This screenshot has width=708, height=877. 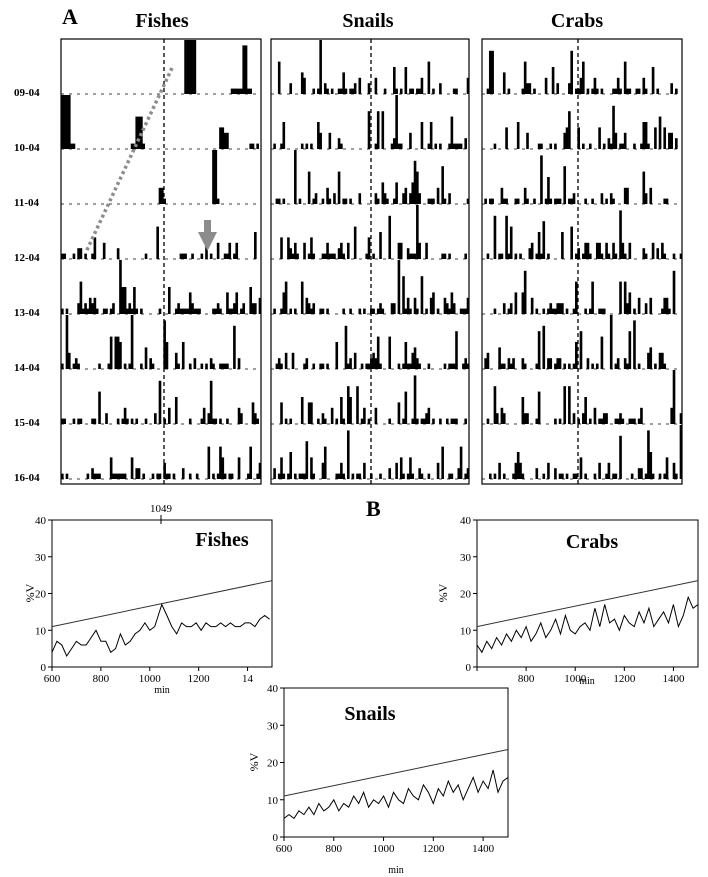 What do you see at coordinates (370, 261) in the screenshot?
I see `actogram-frame-snails` at bounding box center [370, 261].